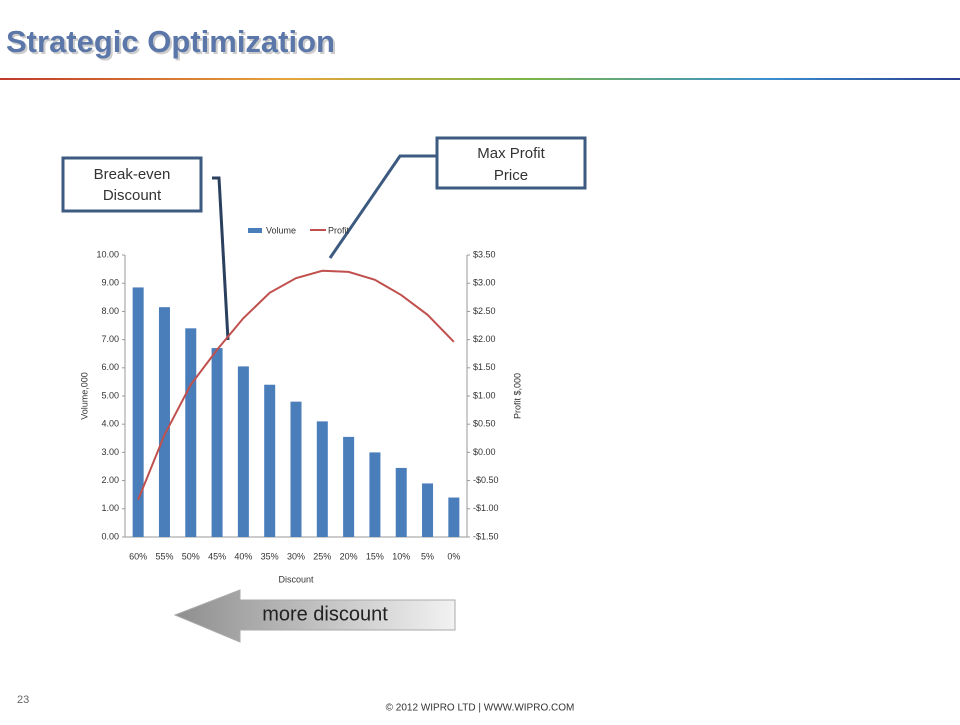  What do you see at coordinates (84, 396) in the screenshot?
I see `y-axis-title: Volume,000` at bounding box center [84, 396].